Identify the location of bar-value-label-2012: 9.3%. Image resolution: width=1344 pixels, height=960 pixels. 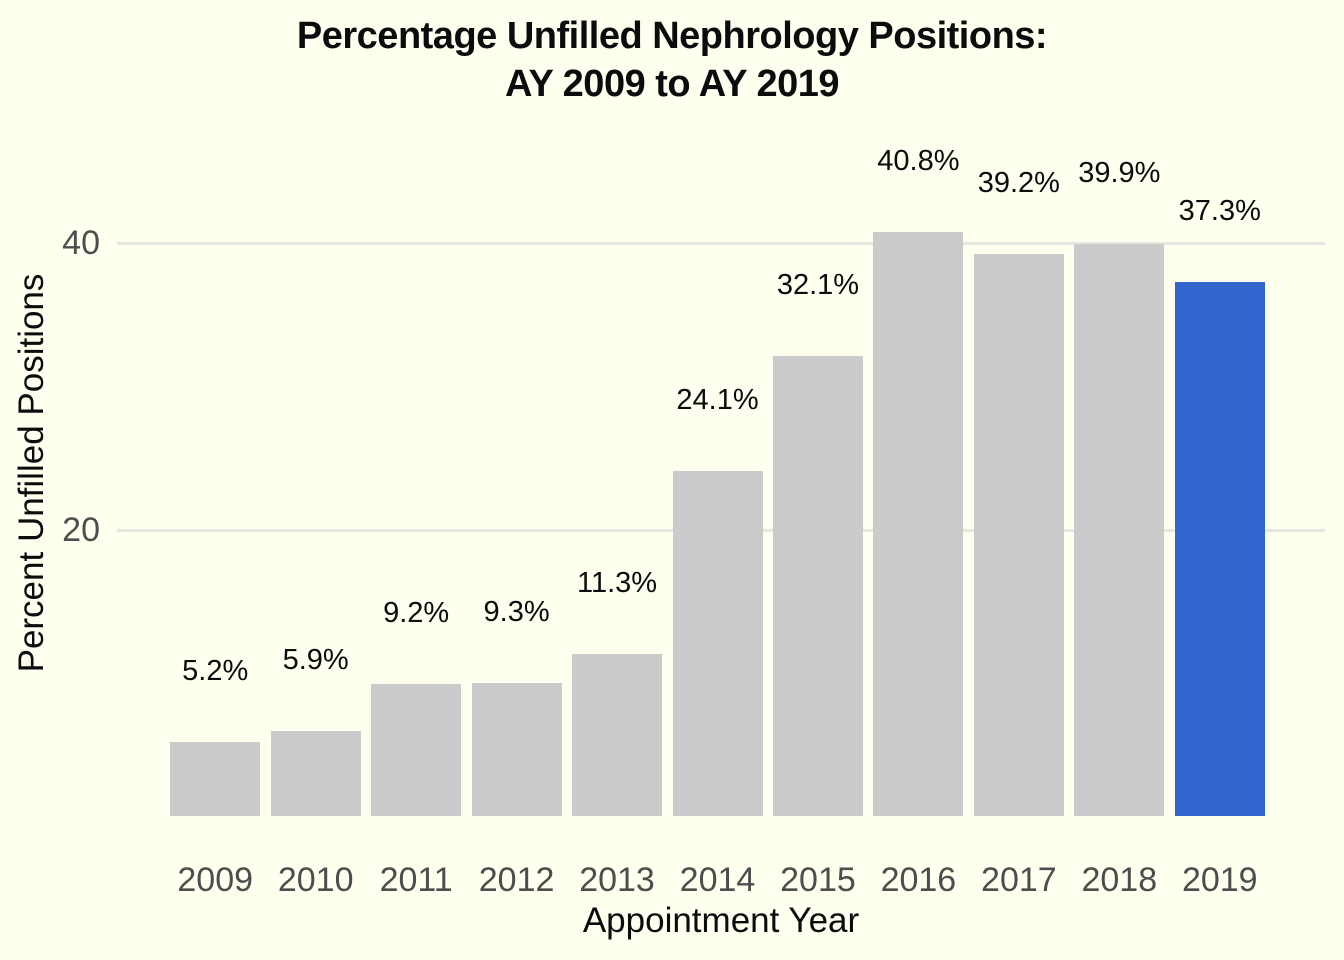
(516, 611).